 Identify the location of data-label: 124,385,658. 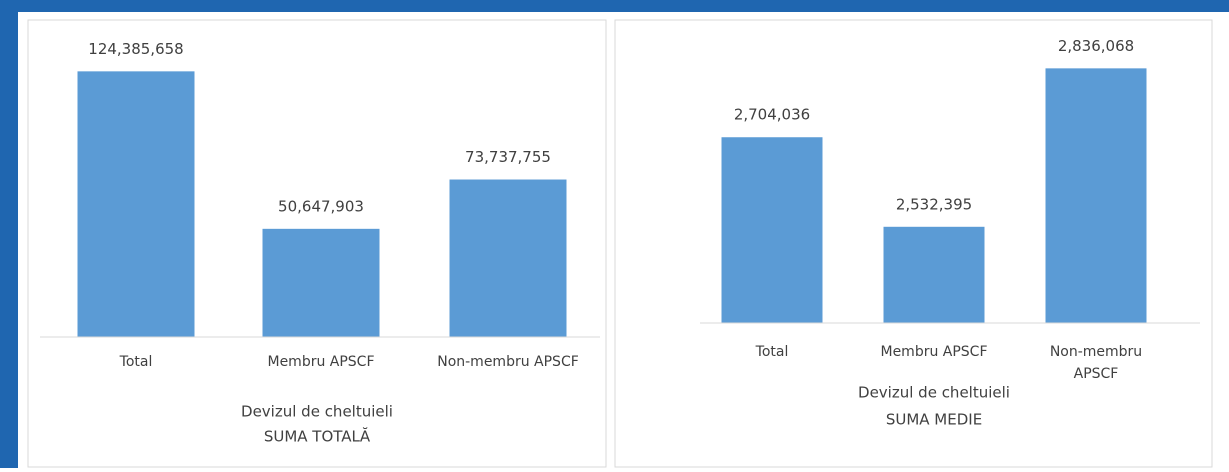
(135, 49).